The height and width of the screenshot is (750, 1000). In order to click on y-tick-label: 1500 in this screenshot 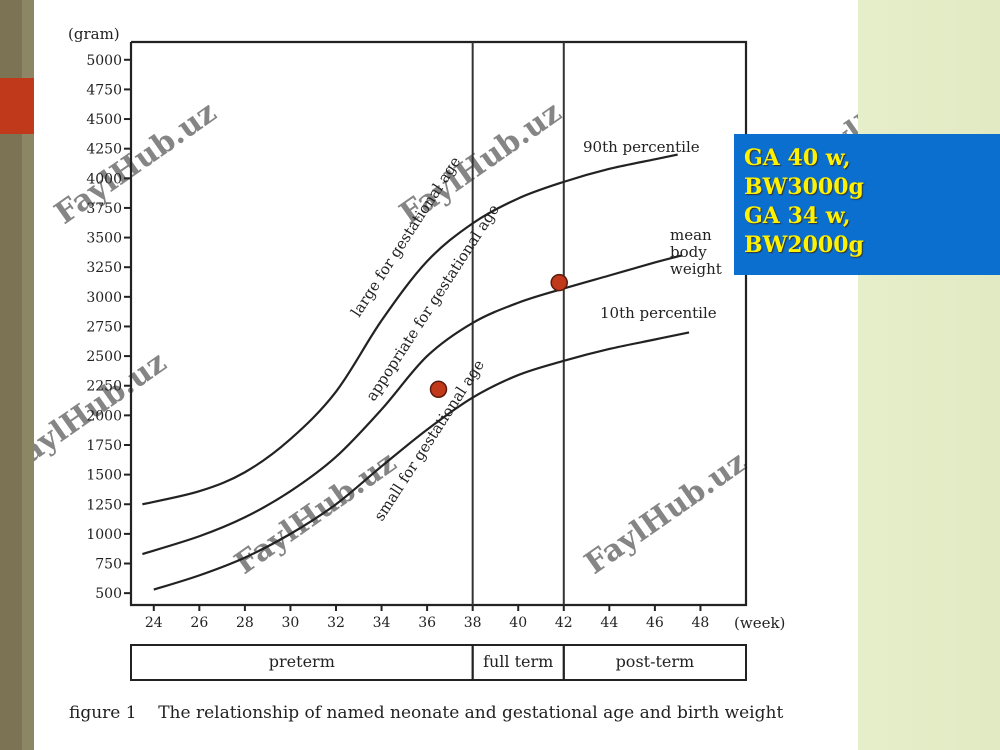, I will do `click(104, 476)`.